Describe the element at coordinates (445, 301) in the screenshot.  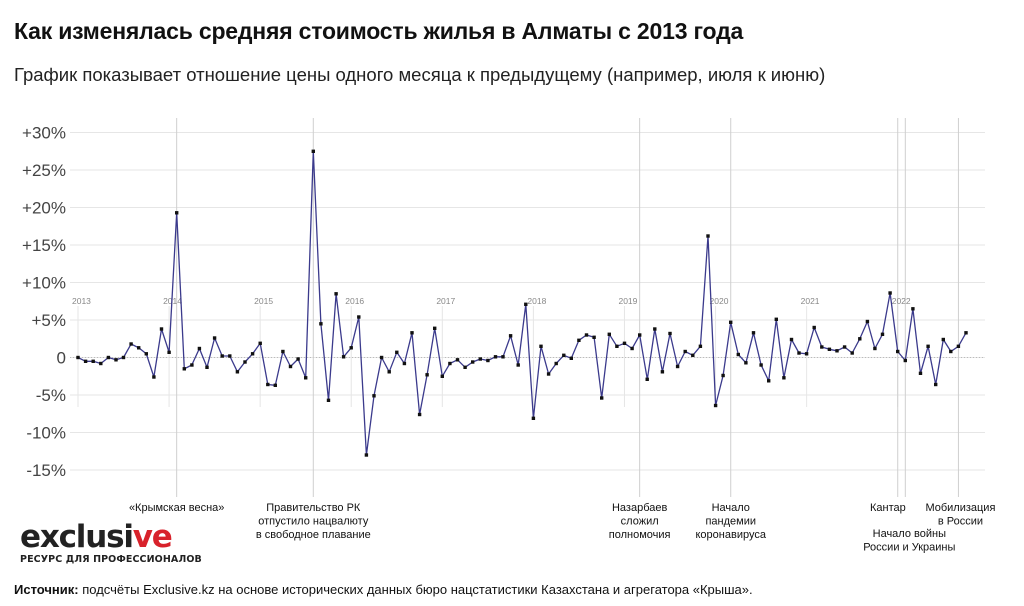
I see `year-label: 2017` at that location.